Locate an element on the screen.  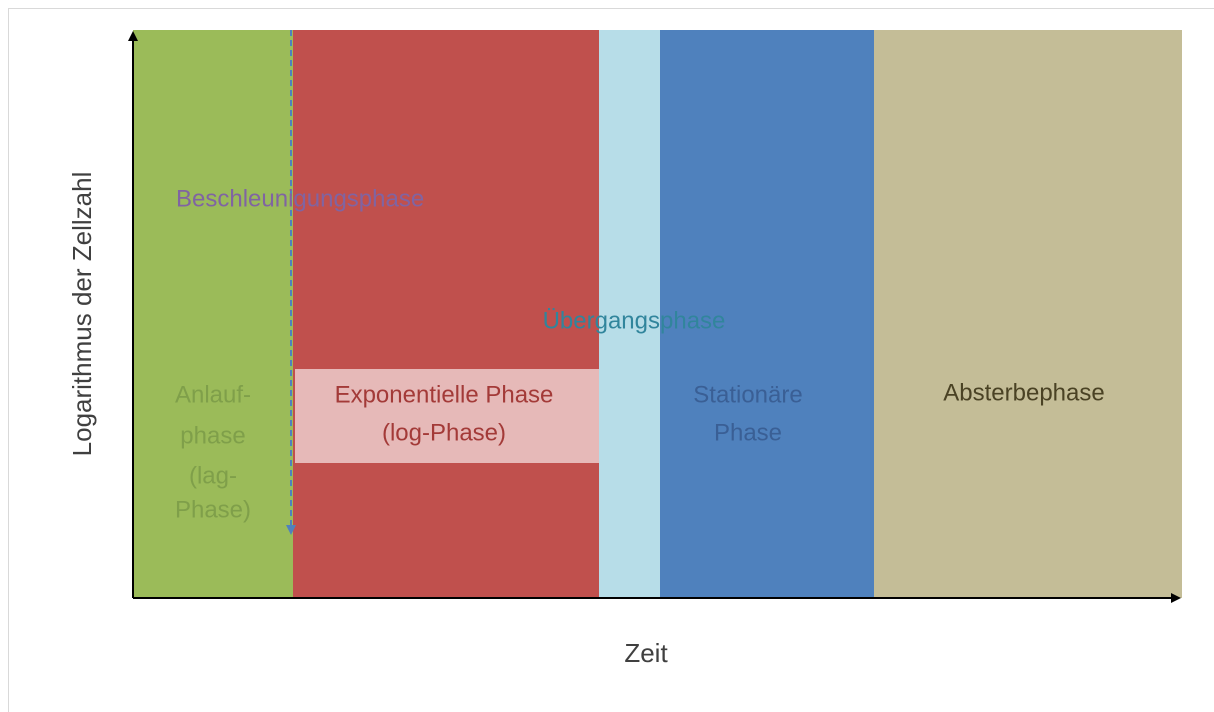
annotation: Übergangsphase is located at coordinates (634, 320).